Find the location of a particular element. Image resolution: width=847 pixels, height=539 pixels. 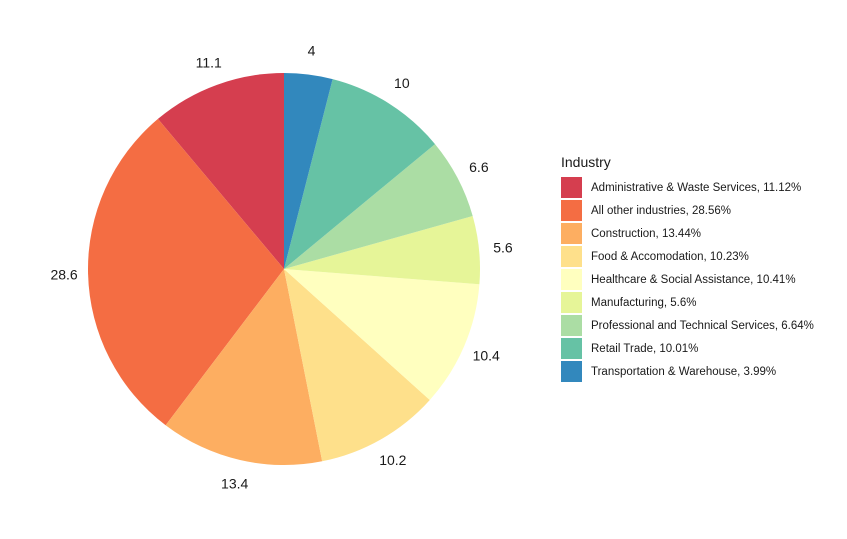

legend-label: Manufacturing, 5.6% is located at coordinates (644, 302).